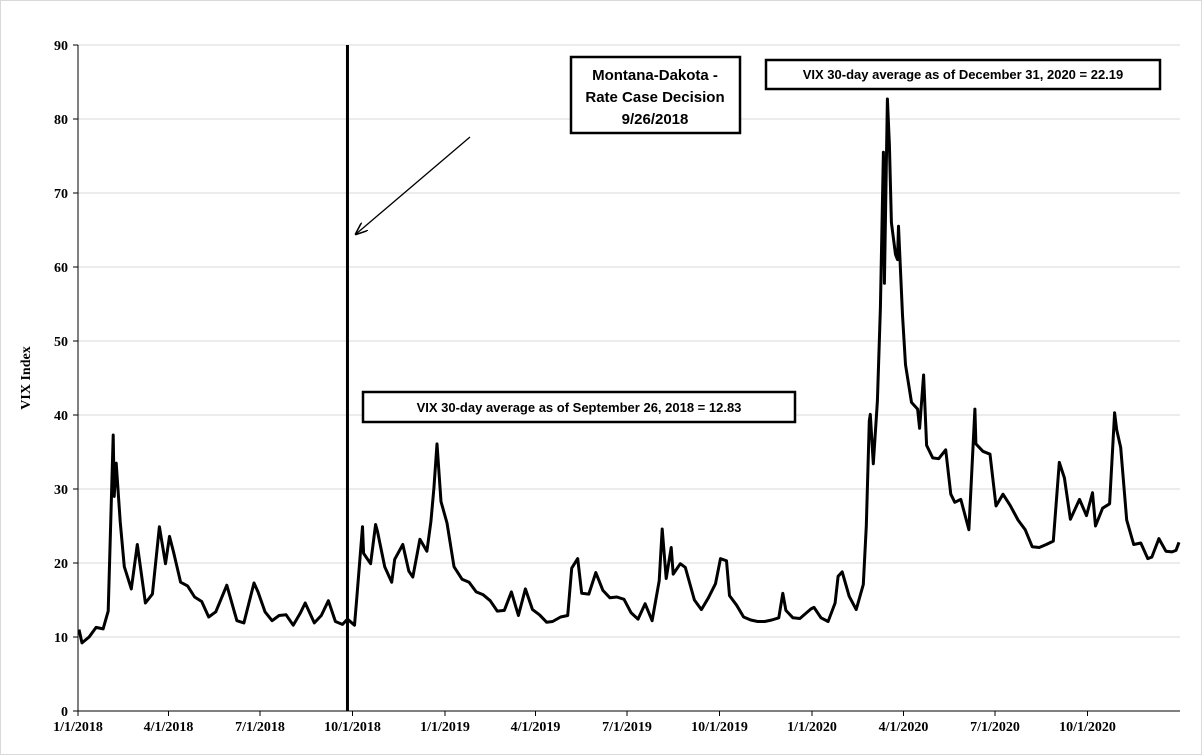 This screenshot has height=755, width=1202. Describe the element at coordinates (61, 638) in the screenshot. I see `y-tick-label: 10` at that location.